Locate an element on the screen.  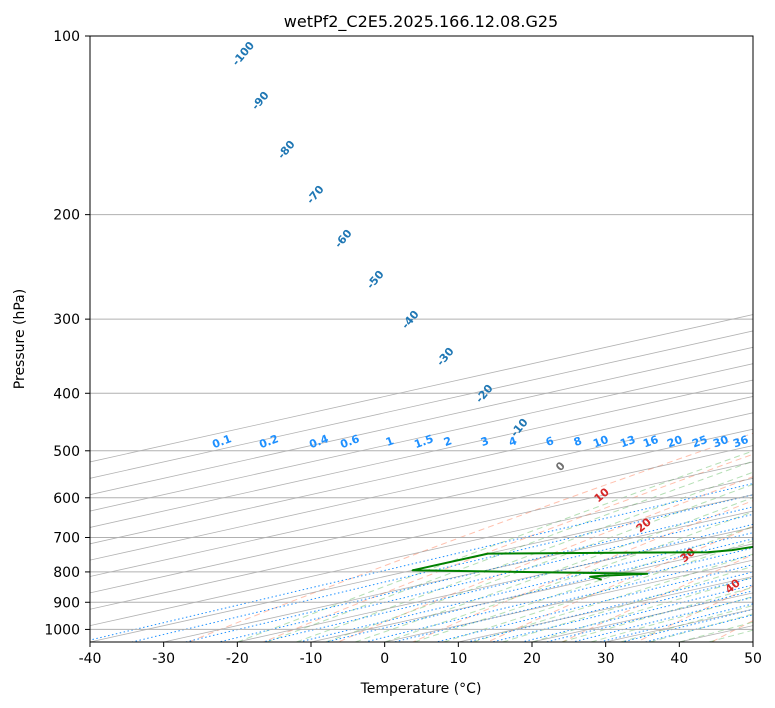
mixing-ratio-label: 8 is located at coordinates (578, 441).